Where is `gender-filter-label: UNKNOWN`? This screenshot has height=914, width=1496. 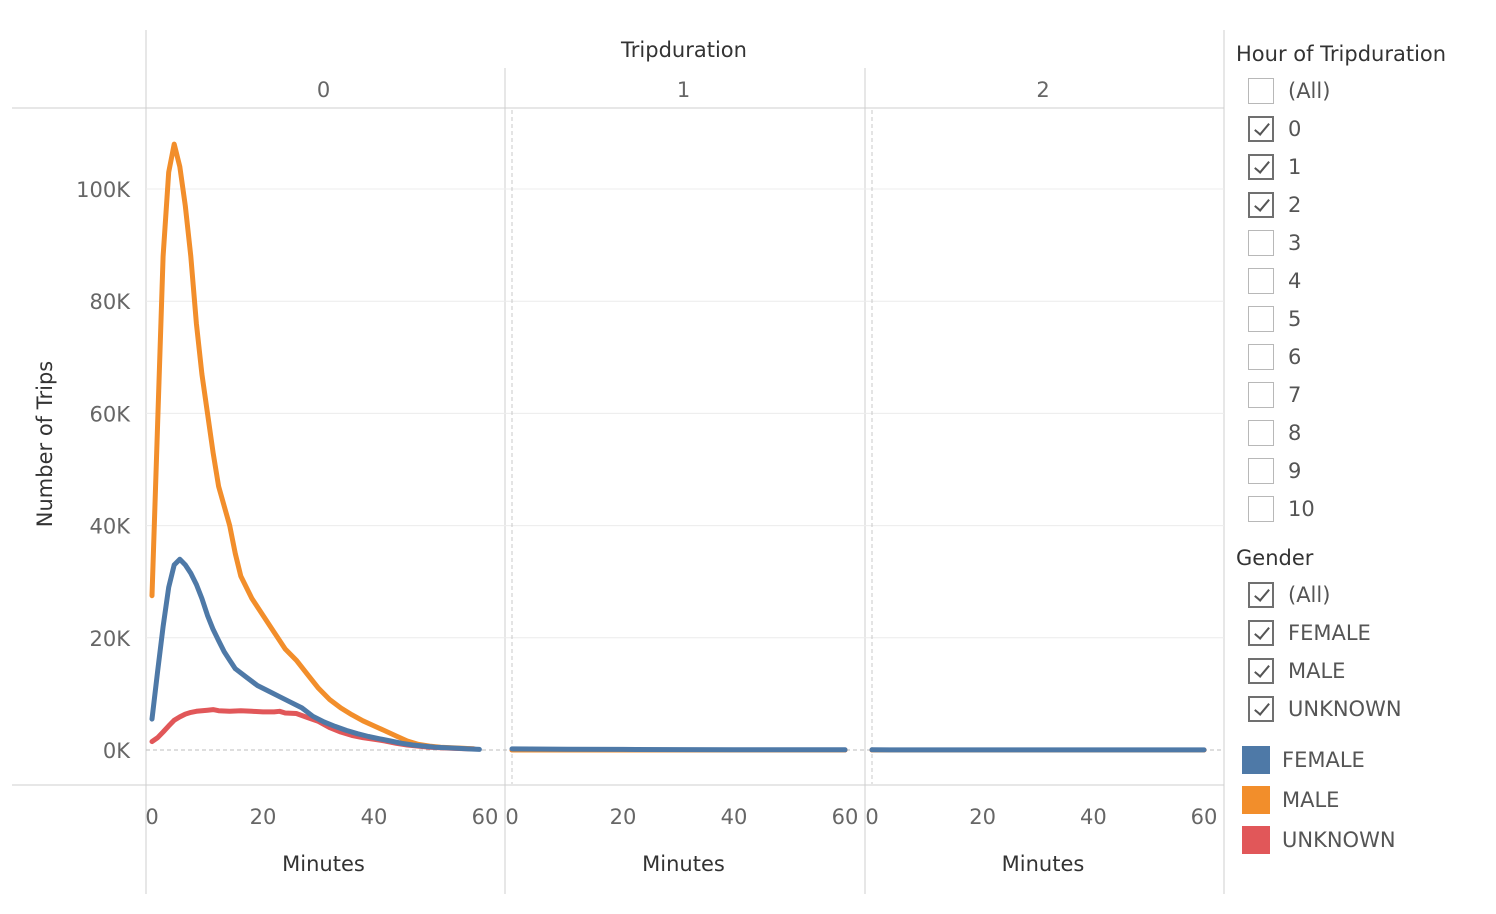 gender-filter-label: UNKNOWN is located at coordinates (1345, 709).